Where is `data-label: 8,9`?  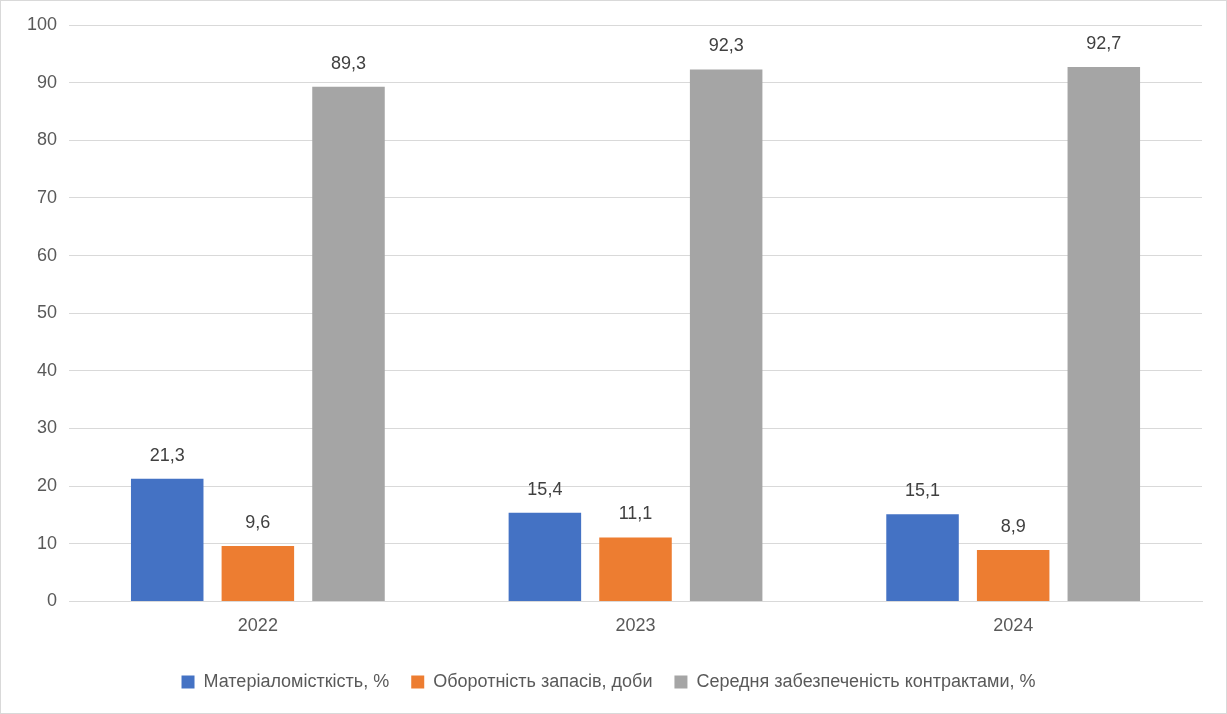
data-label: 8,9 is located at coordinates (1013, 526).